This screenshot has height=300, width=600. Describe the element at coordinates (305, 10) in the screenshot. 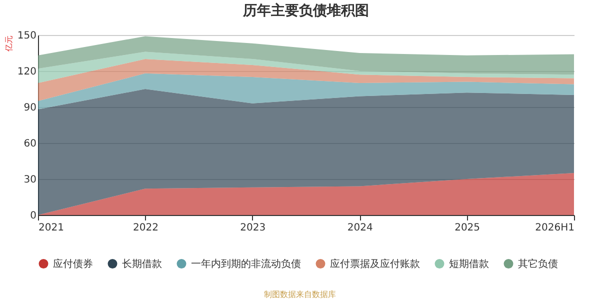

I see `chart-title: 历年主要负债堆积图` at that location.